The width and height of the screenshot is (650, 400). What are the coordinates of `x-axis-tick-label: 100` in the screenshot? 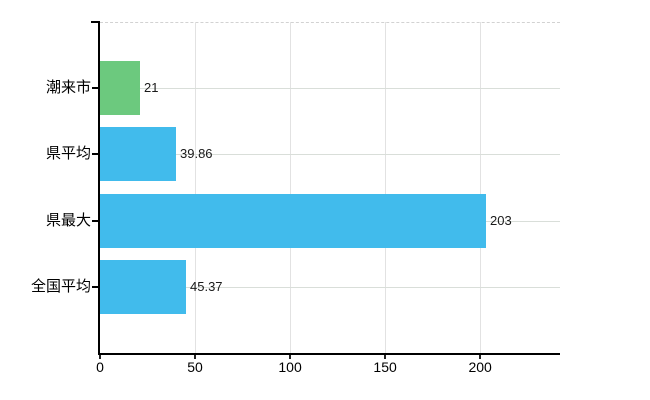 It's located at (290, 367).